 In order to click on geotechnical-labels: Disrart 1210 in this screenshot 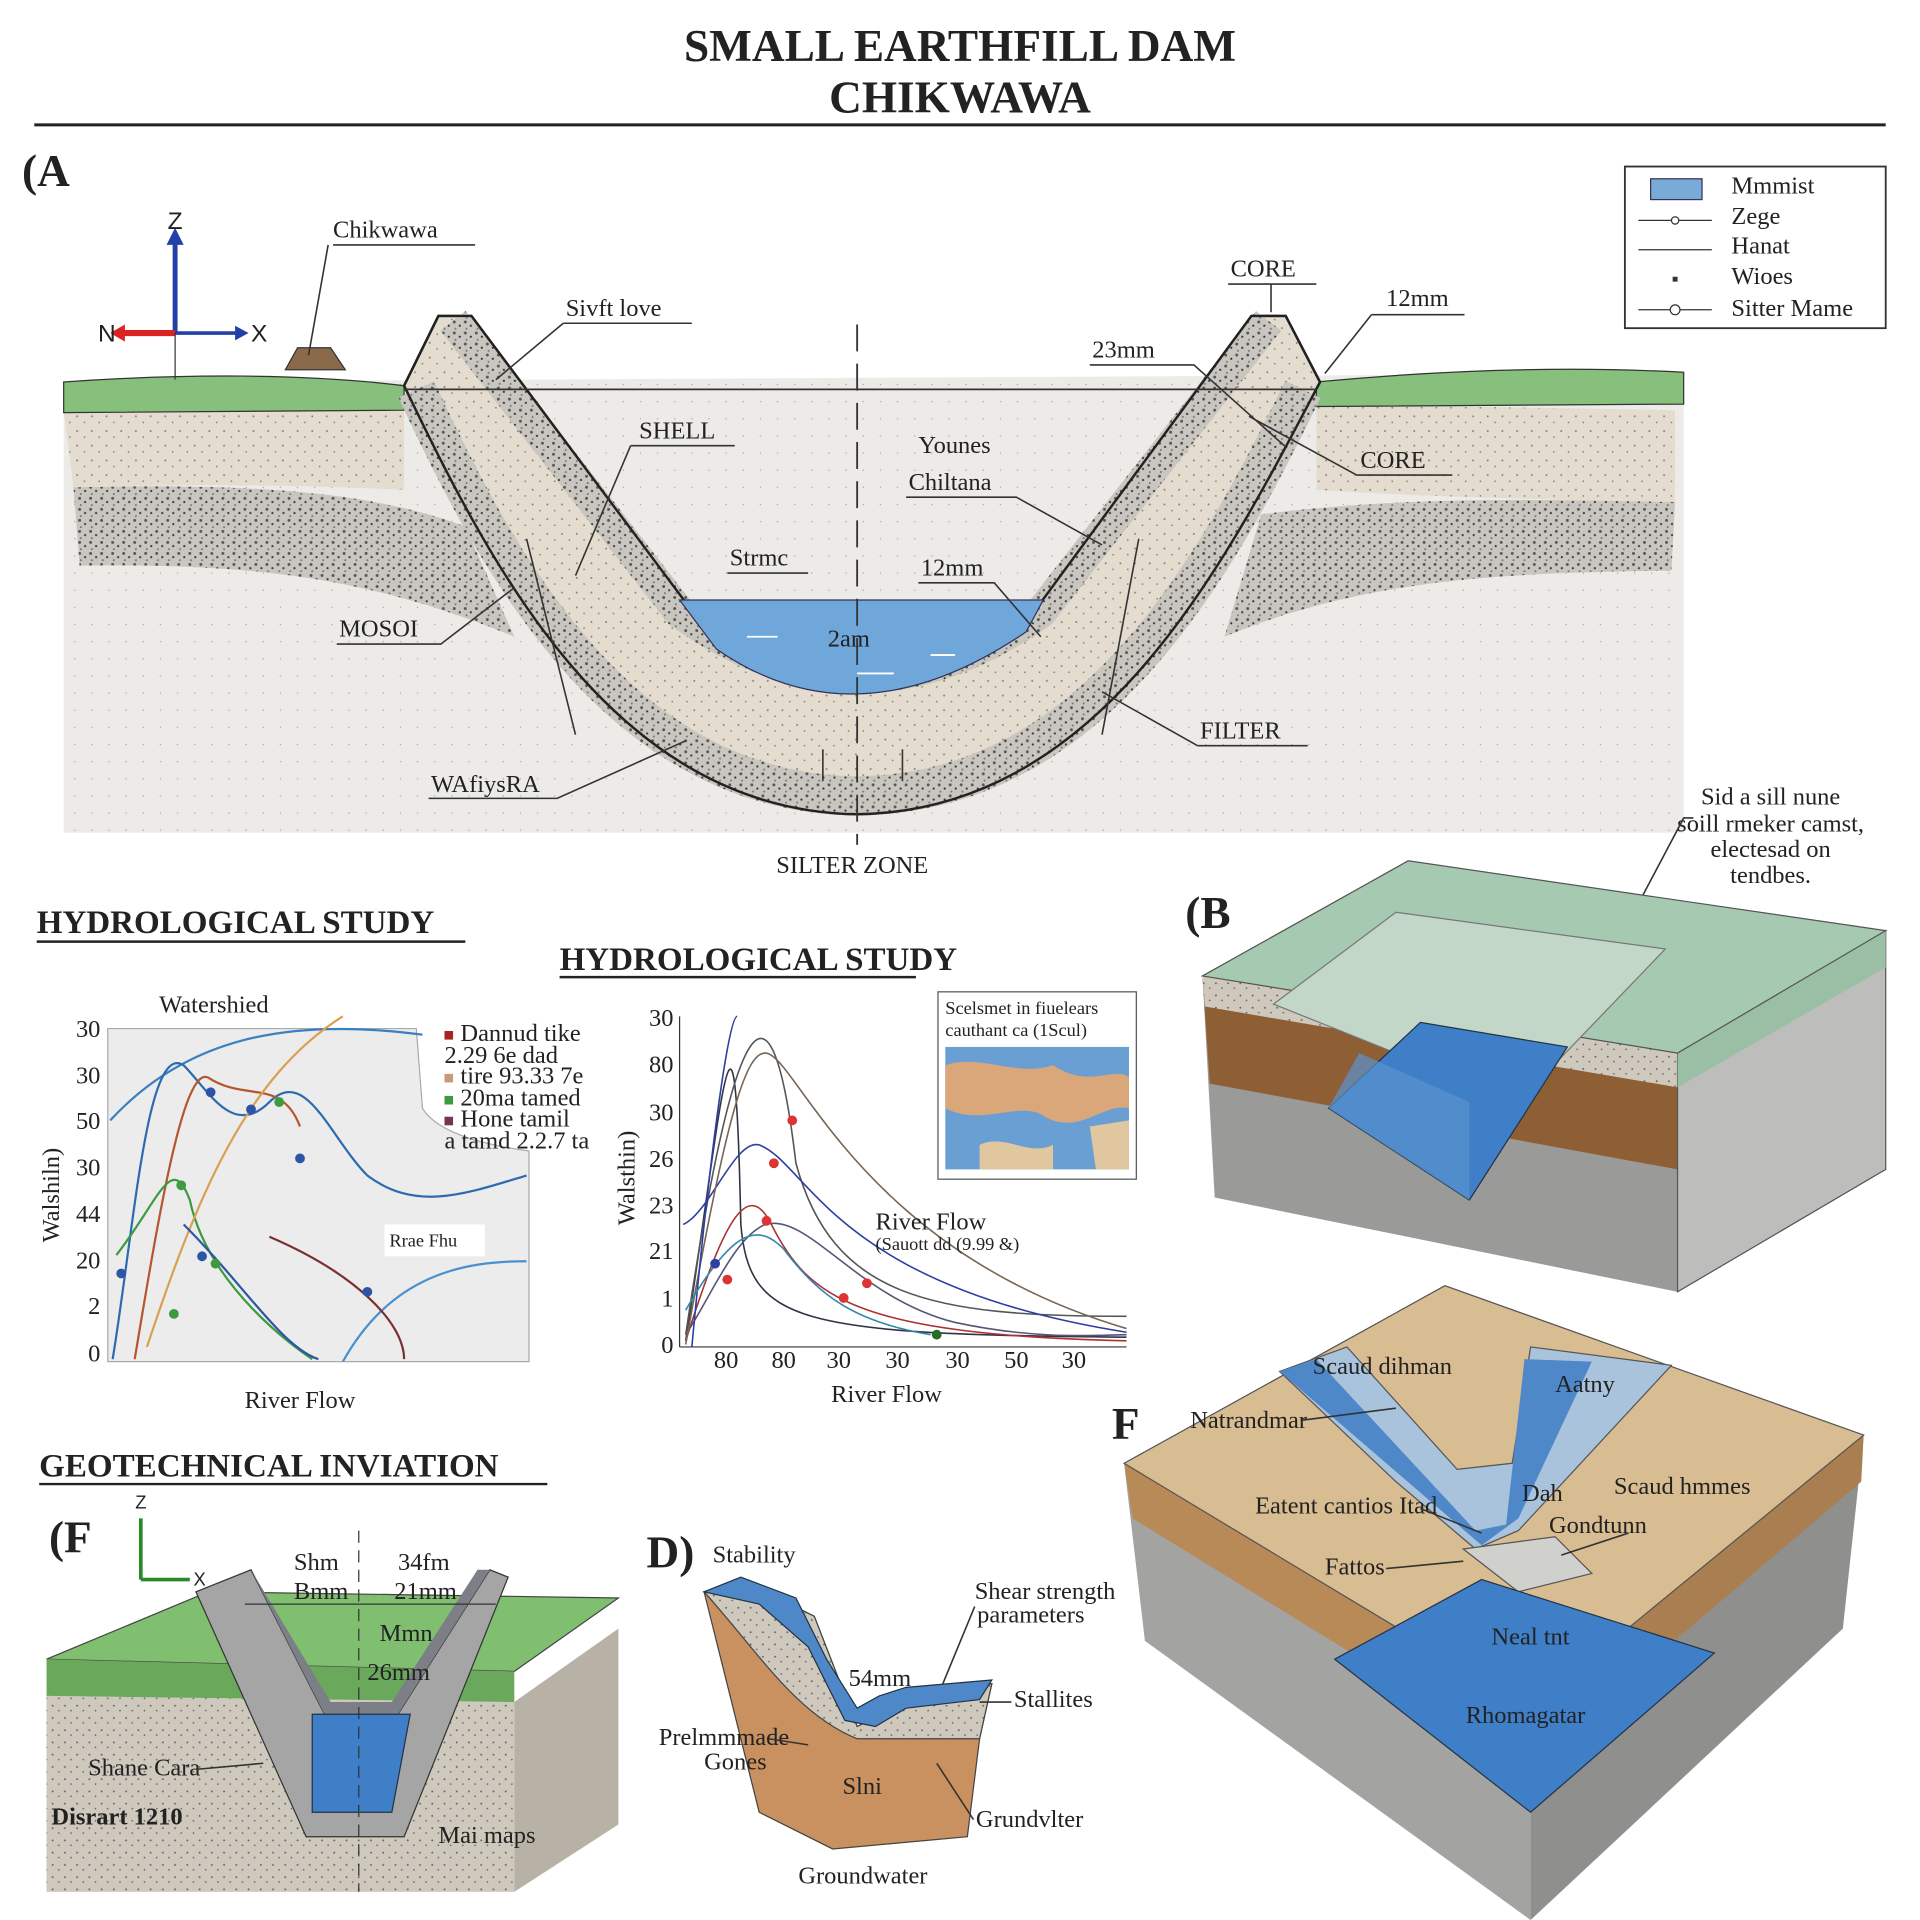, I will do `click(116, 1816)`.